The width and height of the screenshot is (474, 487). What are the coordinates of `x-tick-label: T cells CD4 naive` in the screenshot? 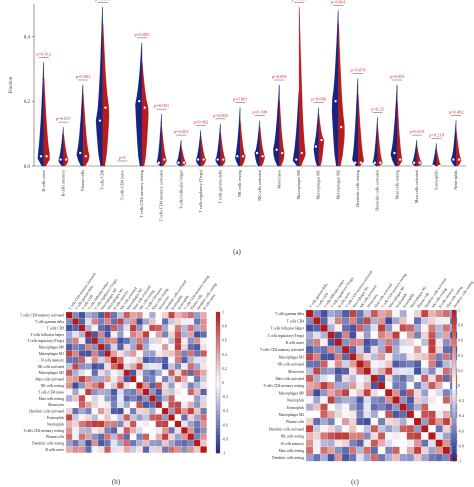 It's located at (121, 185).